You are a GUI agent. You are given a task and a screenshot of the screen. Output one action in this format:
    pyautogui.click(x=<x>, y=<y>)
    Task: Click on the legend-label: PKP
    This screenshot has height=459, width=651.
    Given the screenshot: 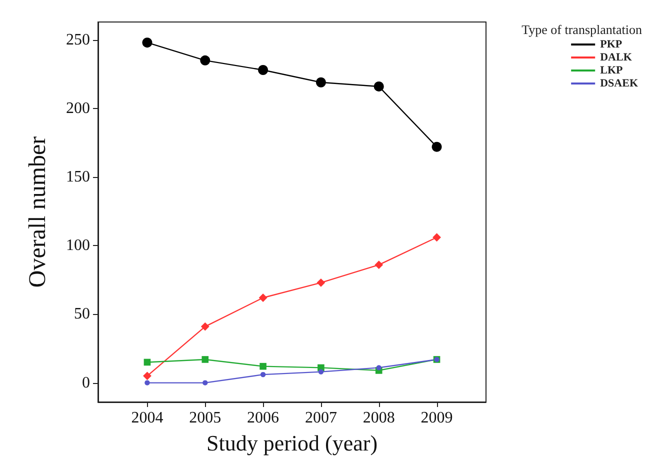 What is the action you would take?
    pyautogui.click(x=611, y=44)
    